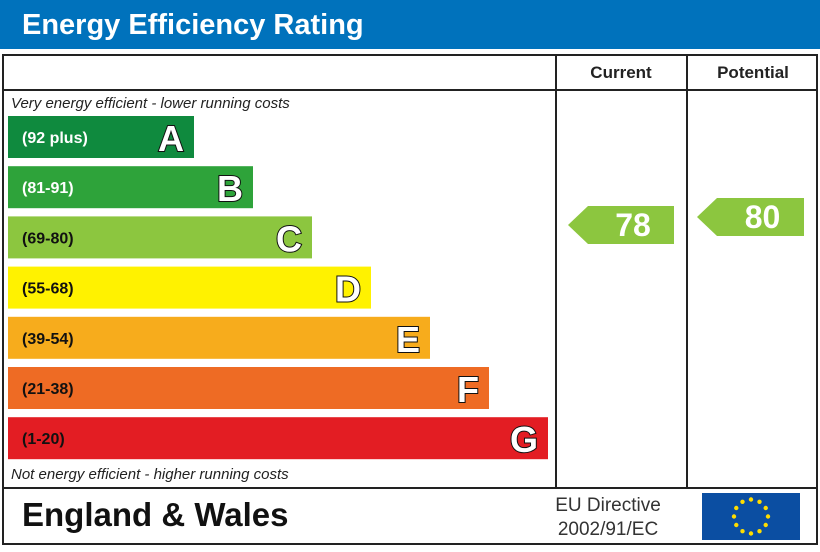  I want to click on band-b: (81-91) B, so click(130, 188).